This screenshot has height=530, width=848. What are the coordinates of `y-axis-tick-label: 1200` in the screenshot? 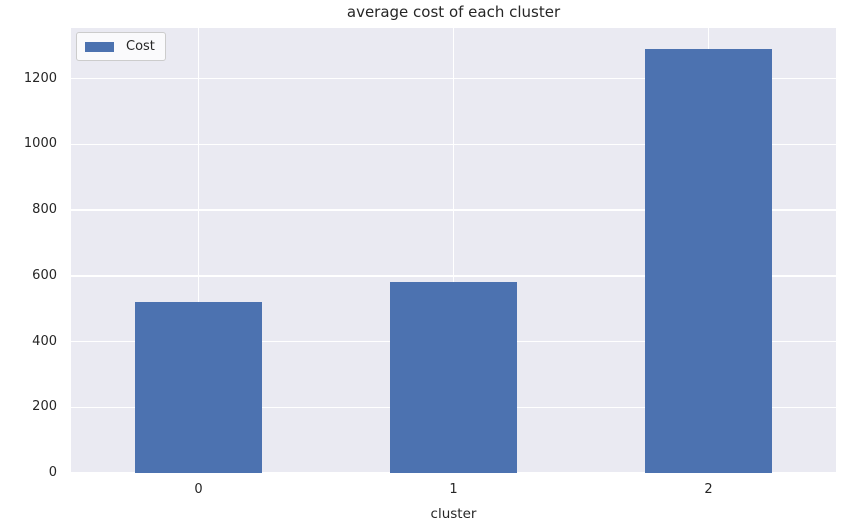 It's located at (40, 78).